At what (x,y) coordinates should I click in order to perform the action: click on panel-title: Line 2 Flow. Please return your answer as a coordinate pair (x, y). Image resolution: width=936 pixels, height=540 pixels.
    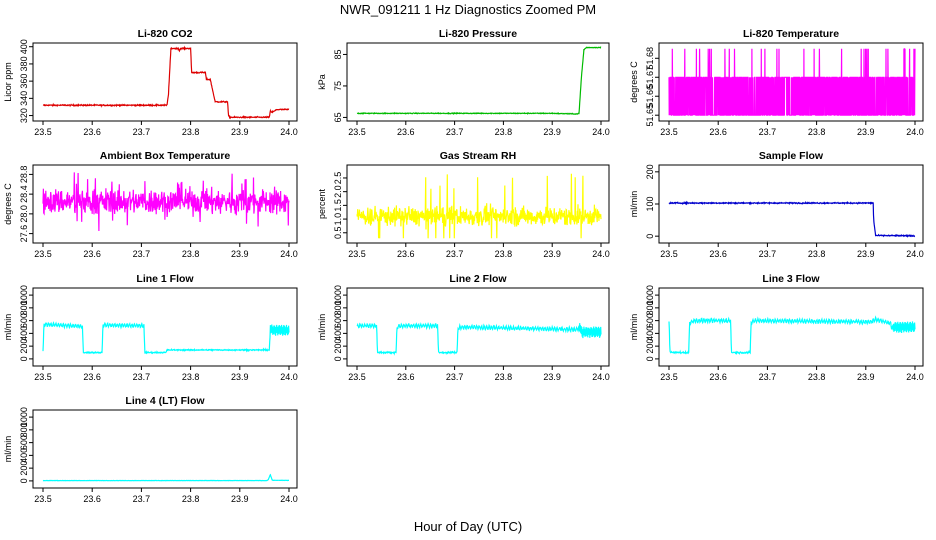
    Looking at the image, I should click on (478, 279).